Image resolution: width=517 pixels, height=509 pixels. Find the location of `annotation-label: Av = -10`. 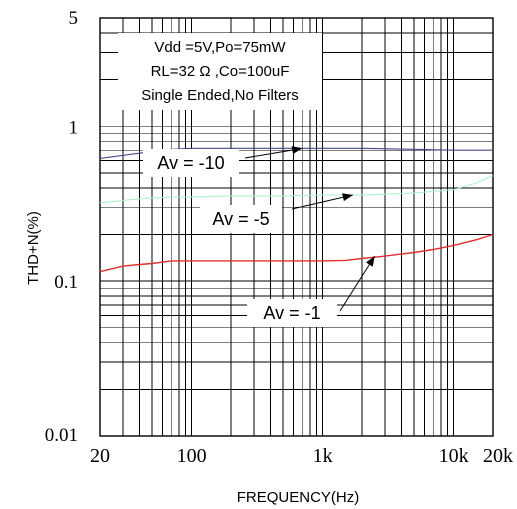

annotation-label: Av = -10 is located at coordinates (190, 163).